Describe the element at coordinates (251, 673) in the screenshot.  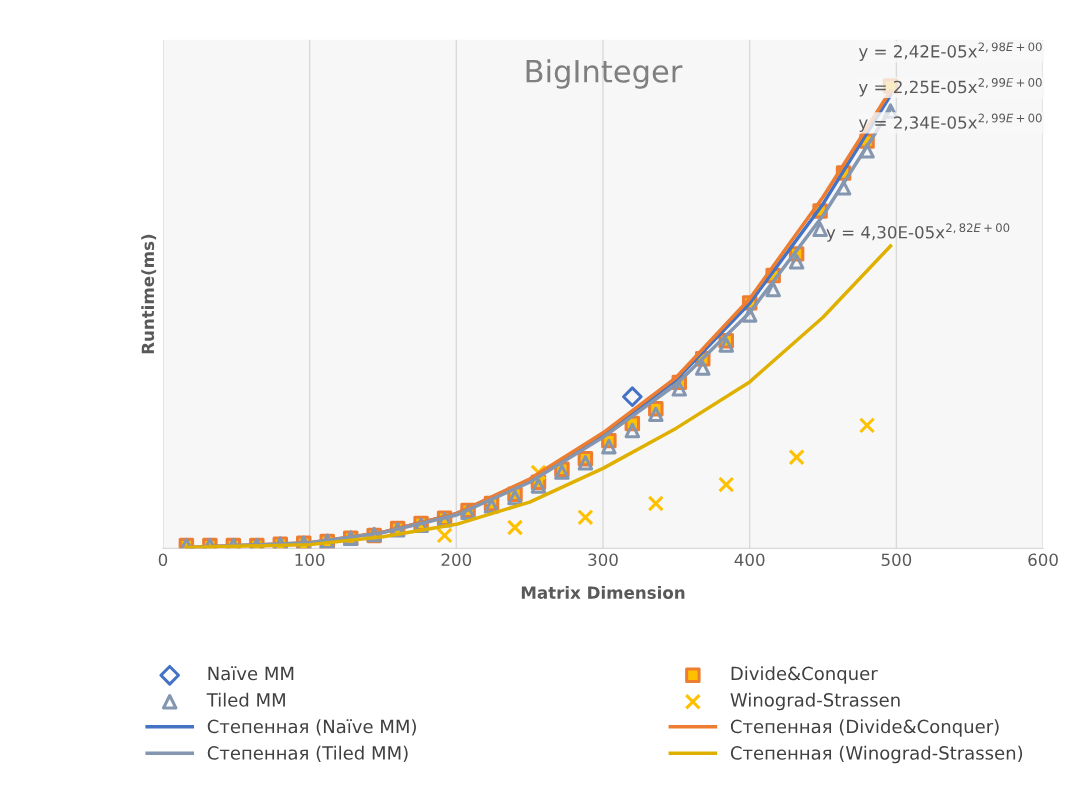
I see `legend-label: Naïve MM` at that location.